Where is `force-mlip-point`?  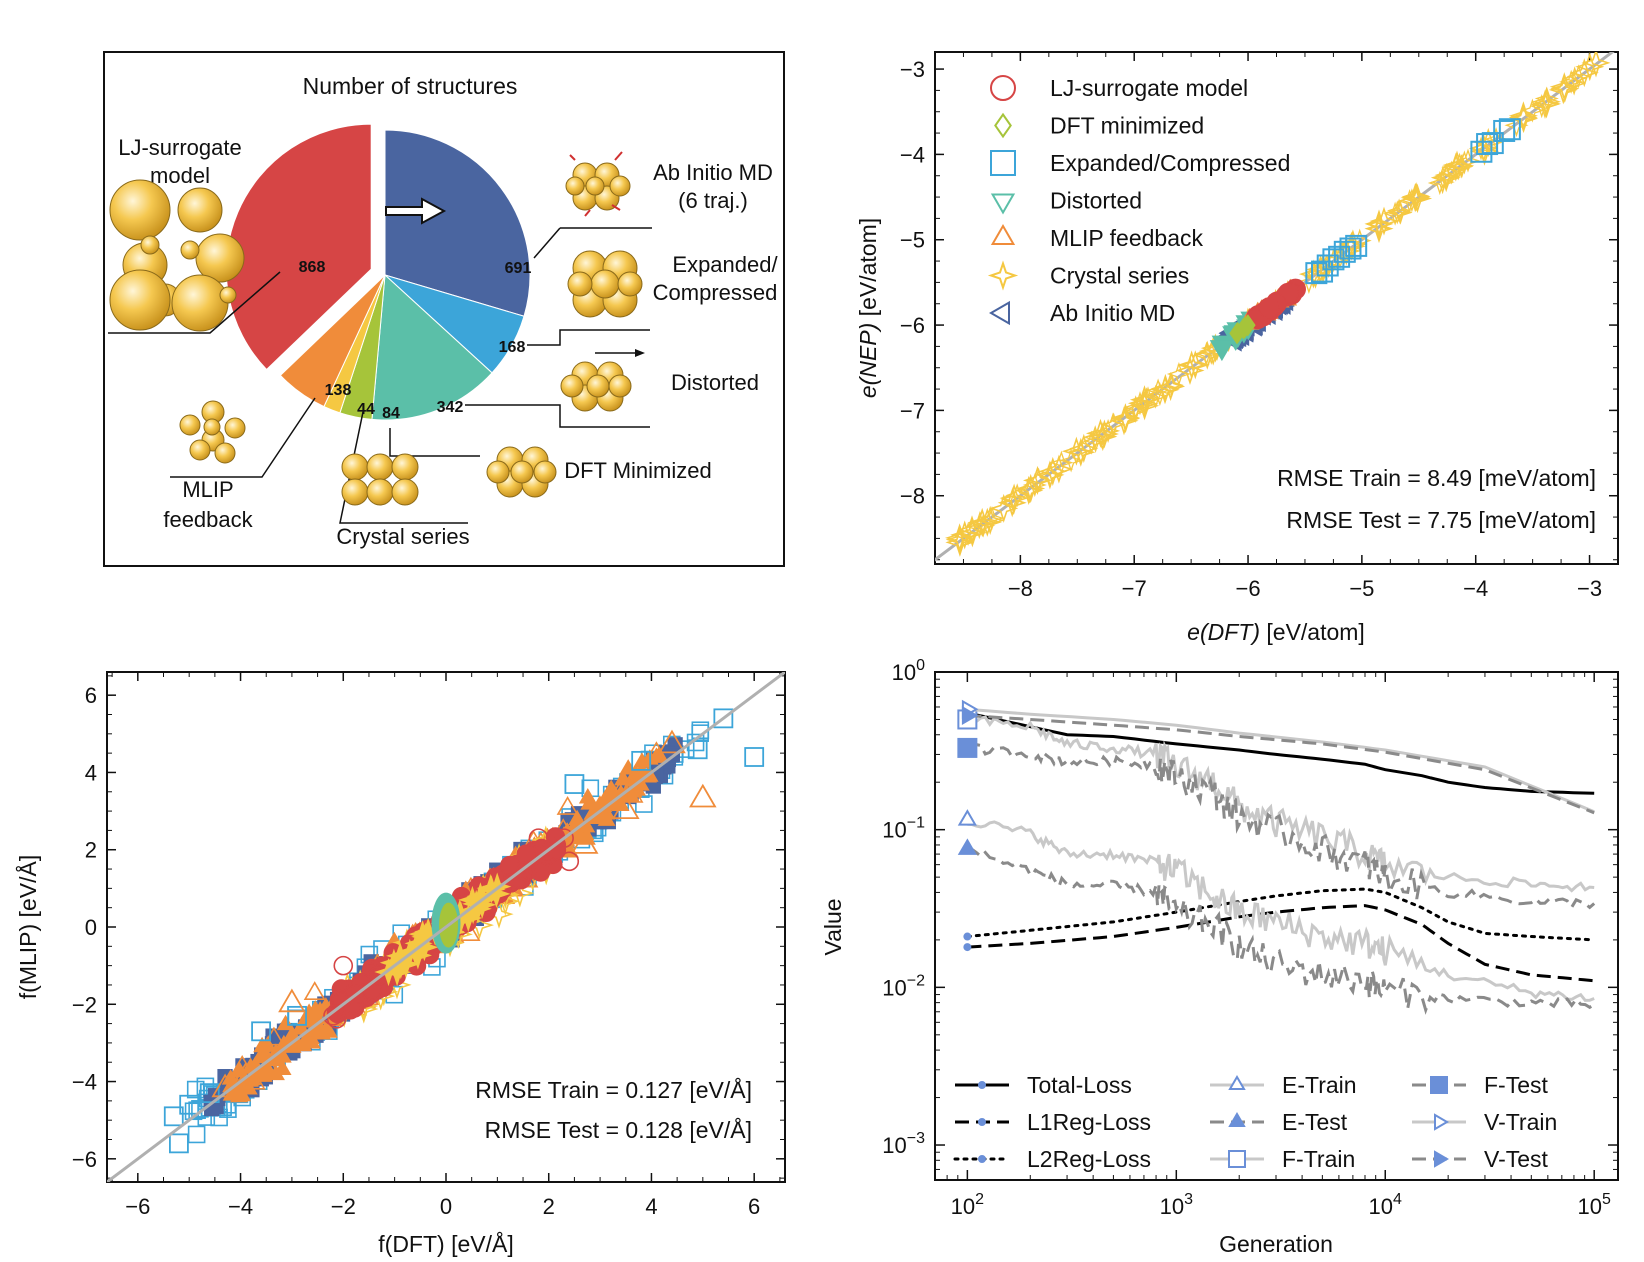
force-mlip-point is located at coordinates (305, 1038).